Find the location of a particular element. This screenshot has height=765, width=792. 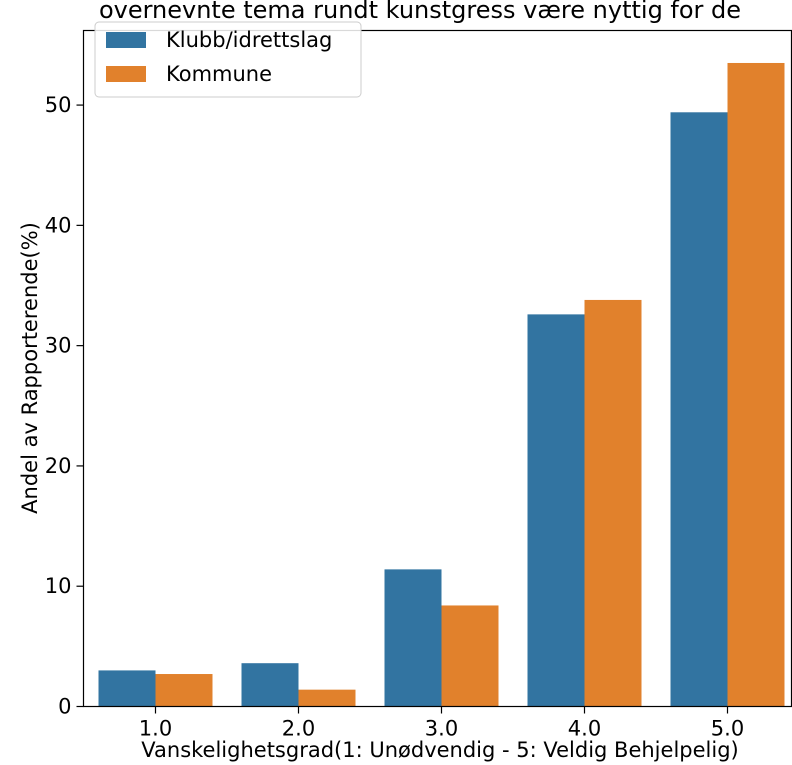

y-tick-label: 30 is located at coordinates (58, 346).